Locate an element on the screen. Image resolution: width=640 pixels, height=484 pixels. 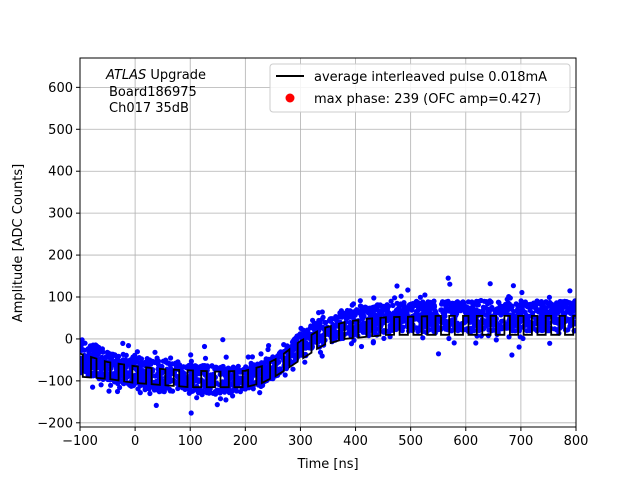
y-tick-label: 100 is located at coordinates (60, 298).